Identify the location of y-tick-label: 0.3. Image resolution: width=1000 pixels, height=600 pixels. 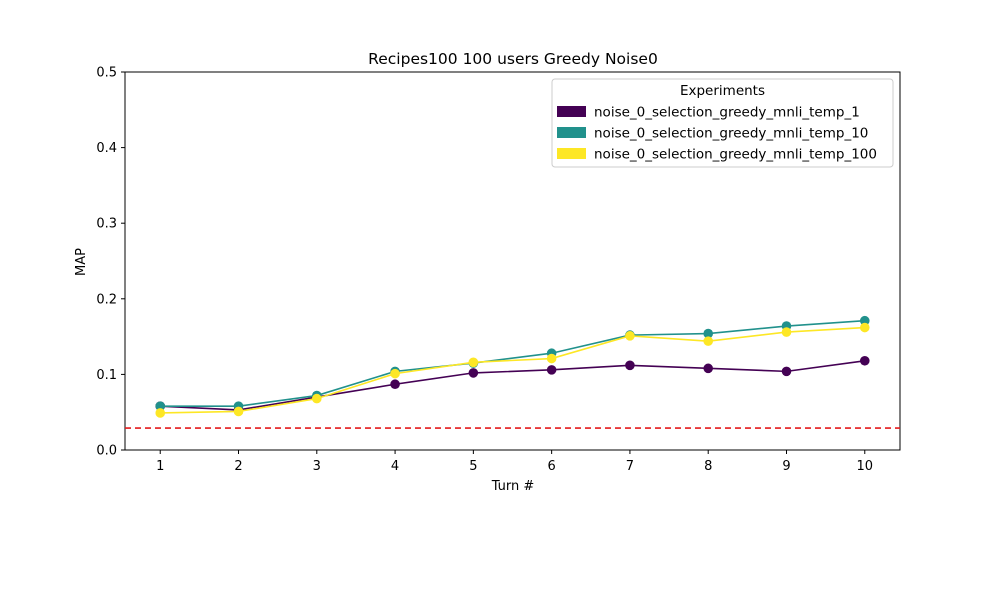
(106, 224).